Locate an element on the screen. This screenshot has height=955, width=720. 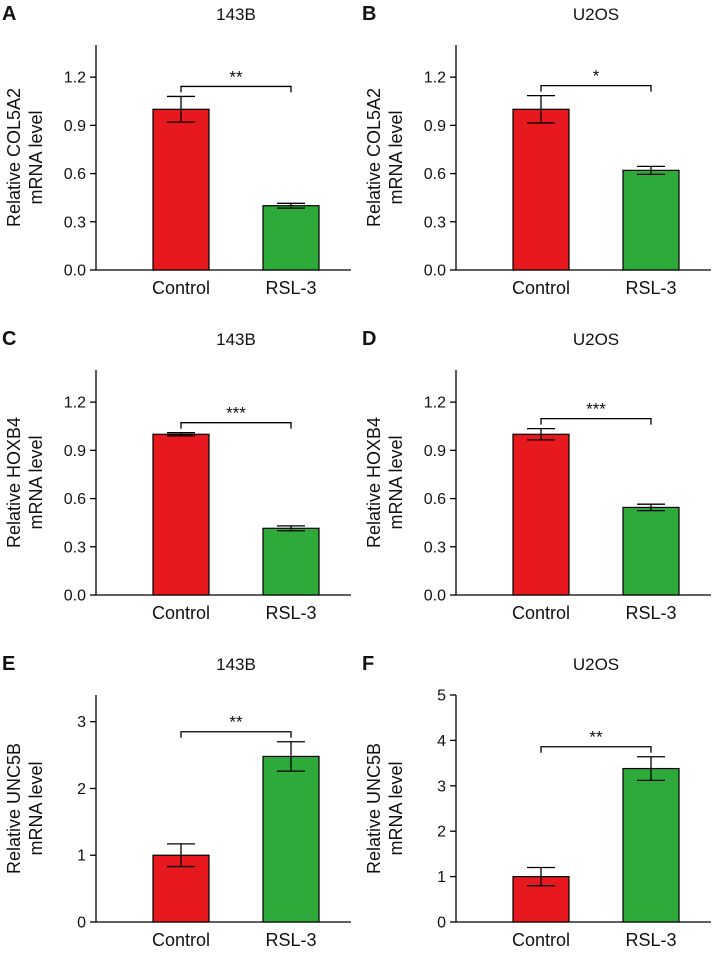
chart-title-d: U2OS is located at coordinates (596, 339).